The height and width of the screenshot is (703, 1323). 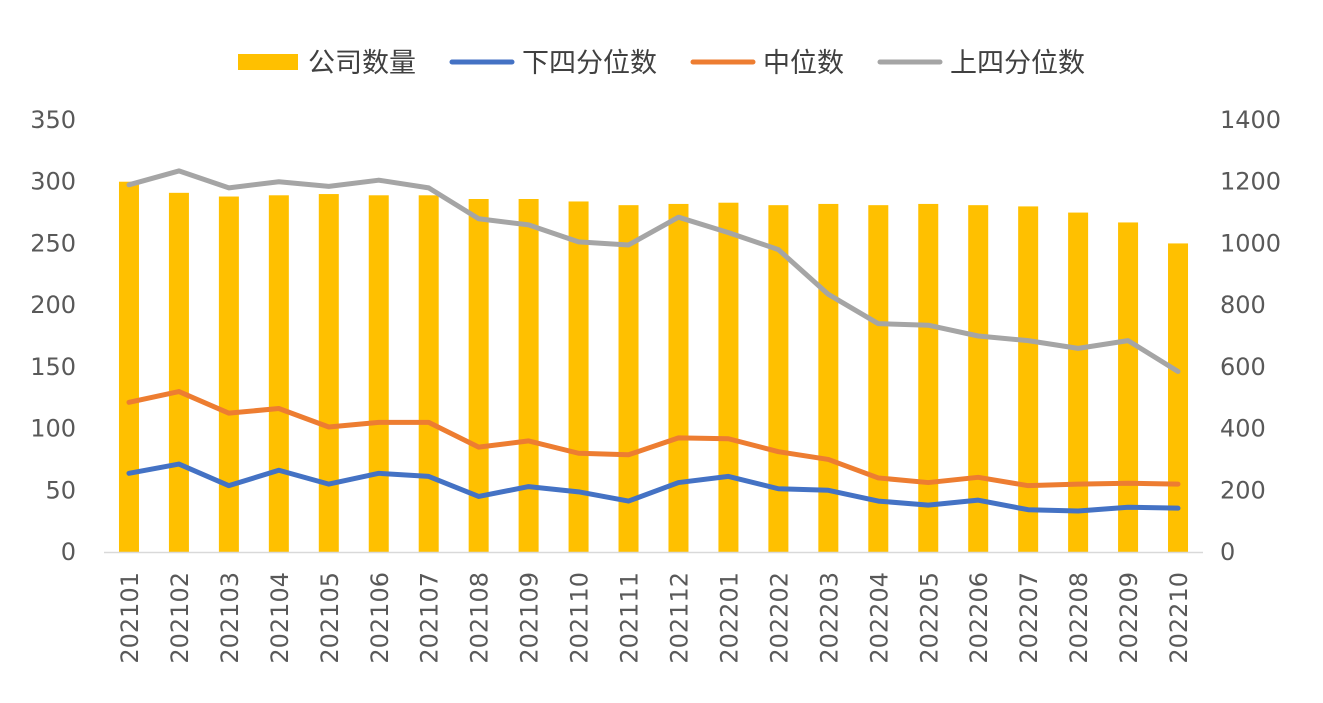 I want to click on legend-label: 公司数量, so click(x=362, y=63).